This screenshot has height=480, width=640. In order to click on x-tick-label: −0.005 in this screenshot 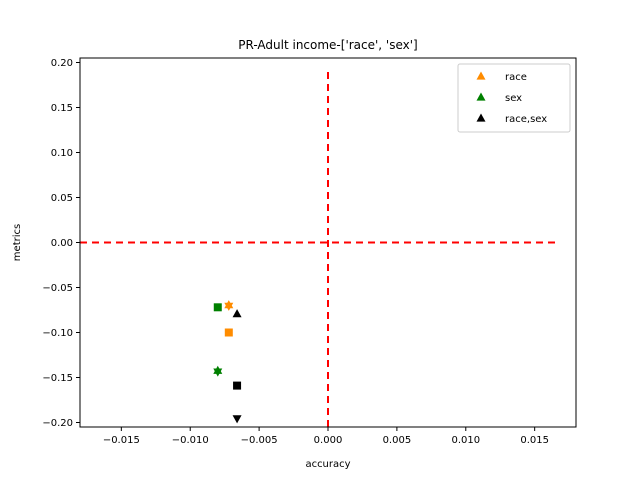, I will do `click(259, 440)`.